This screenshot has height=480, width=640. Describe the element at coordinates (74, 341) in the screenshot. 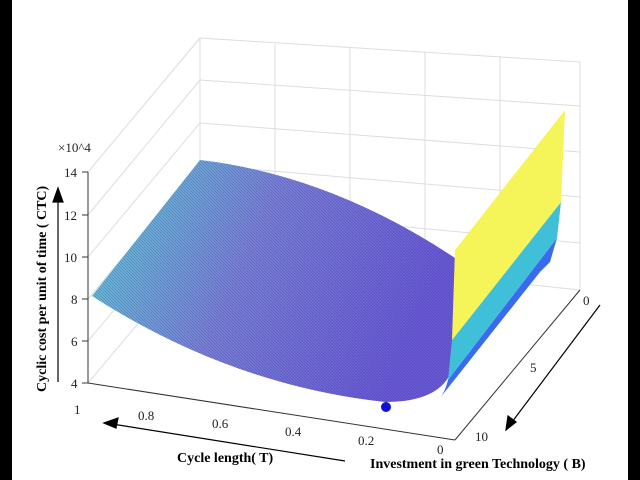

I see `z-tick: 6` at that location.